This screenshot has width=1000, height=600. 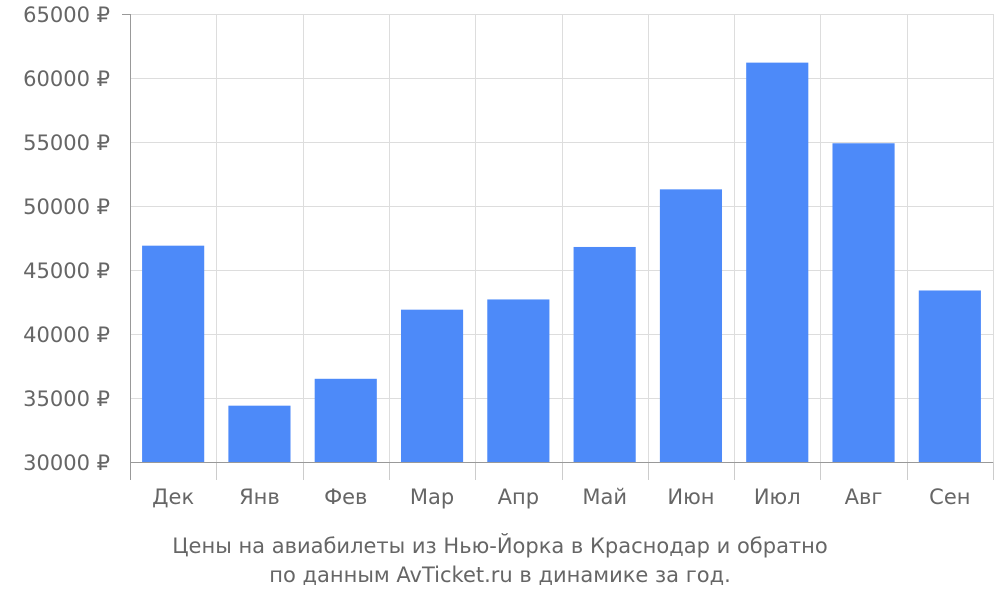 What do you see at coordinates (561, 497) in the screenshot?
I see `x-tick-labels: Дек Янв Фев Мар Апр Май Июн Июл Авг Сен` at bounding box center [561, 497].